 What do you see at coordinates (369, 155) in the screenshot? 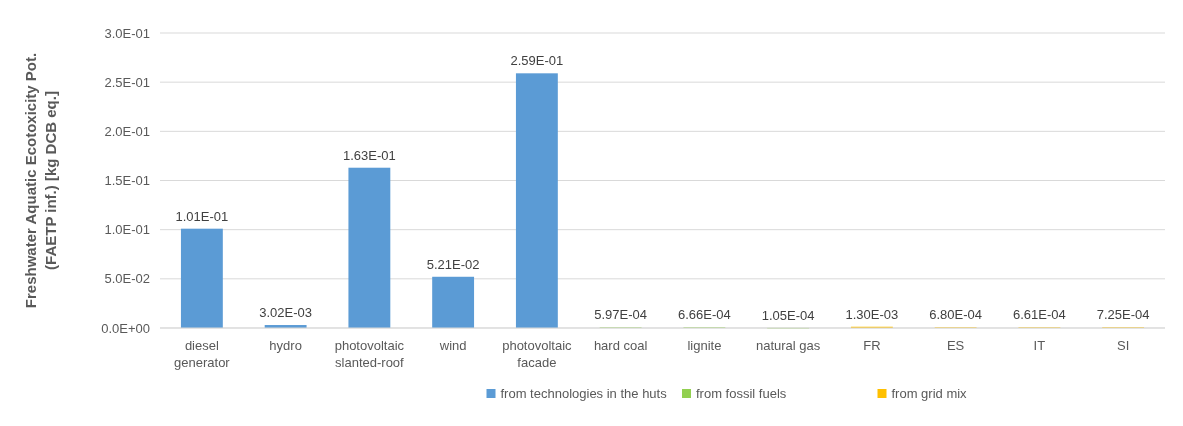
I see `data-label: 1.63E-01` at bounding box center [369, 155].